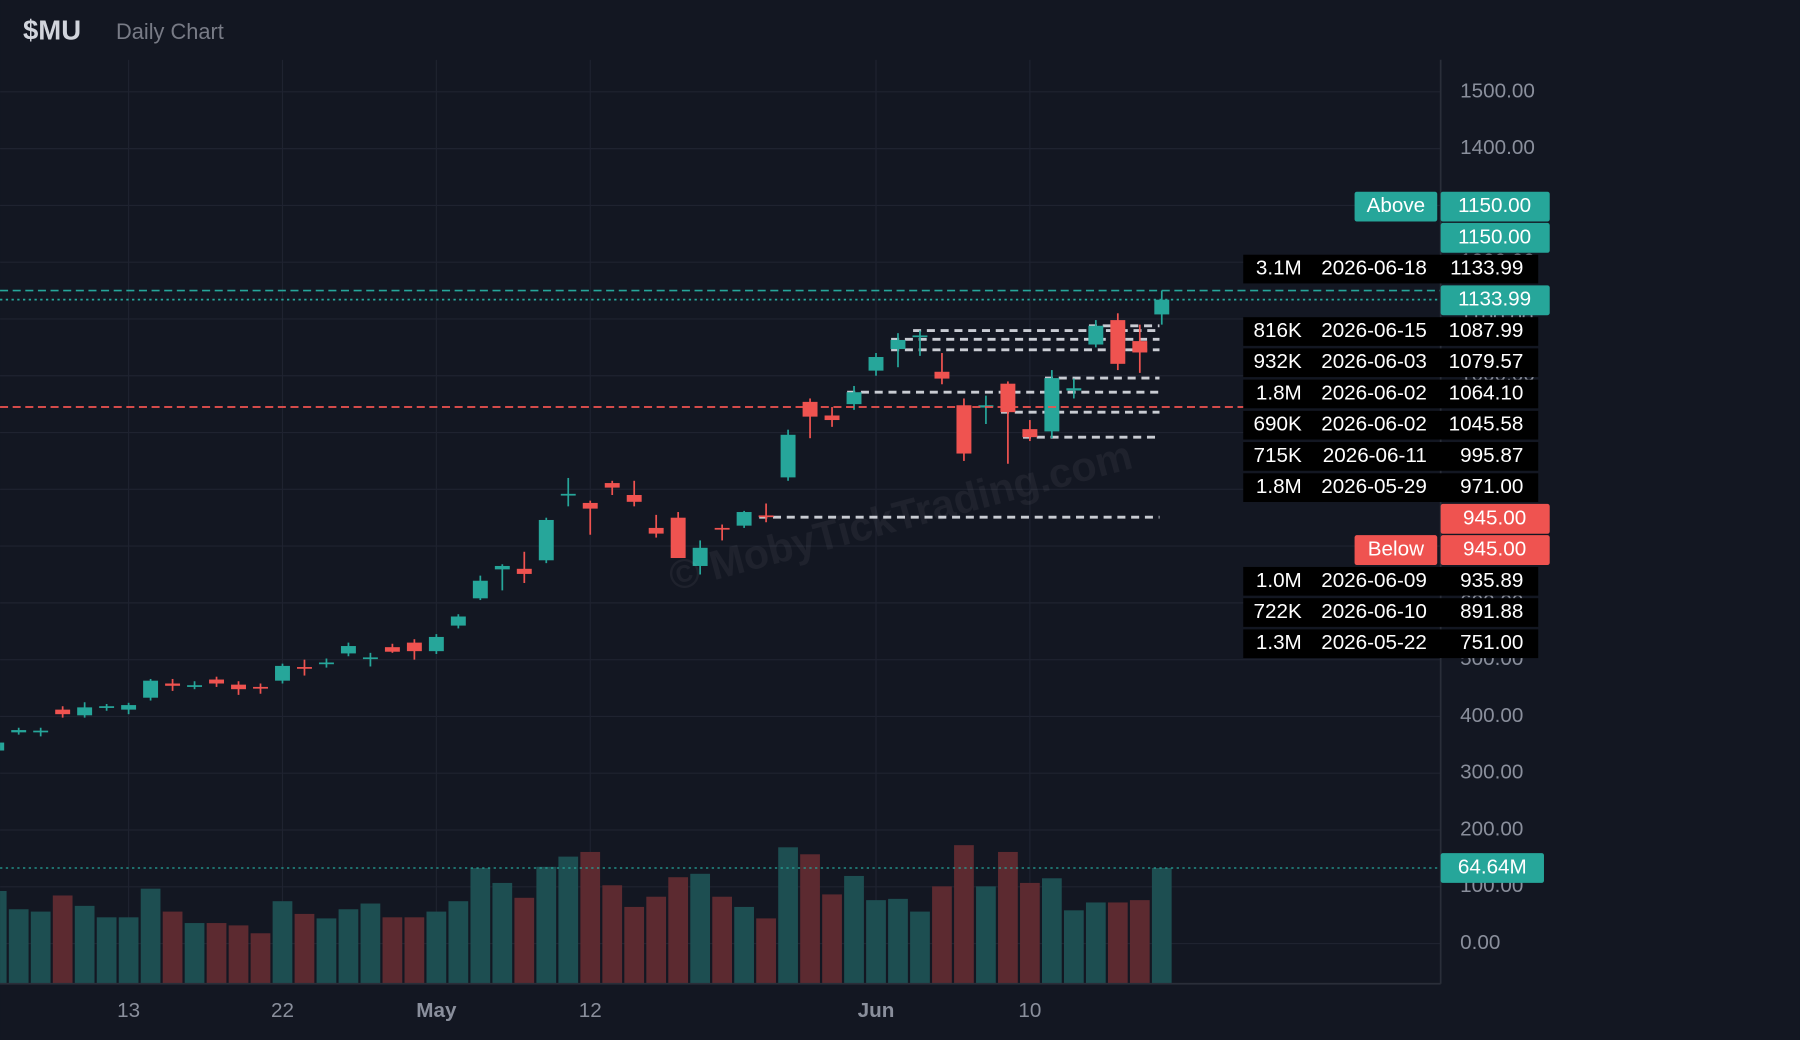  What do you see at coordinates (52, 29) in the screenshot?
I see `chart-title: $MU` at bounding box center [52, 29].